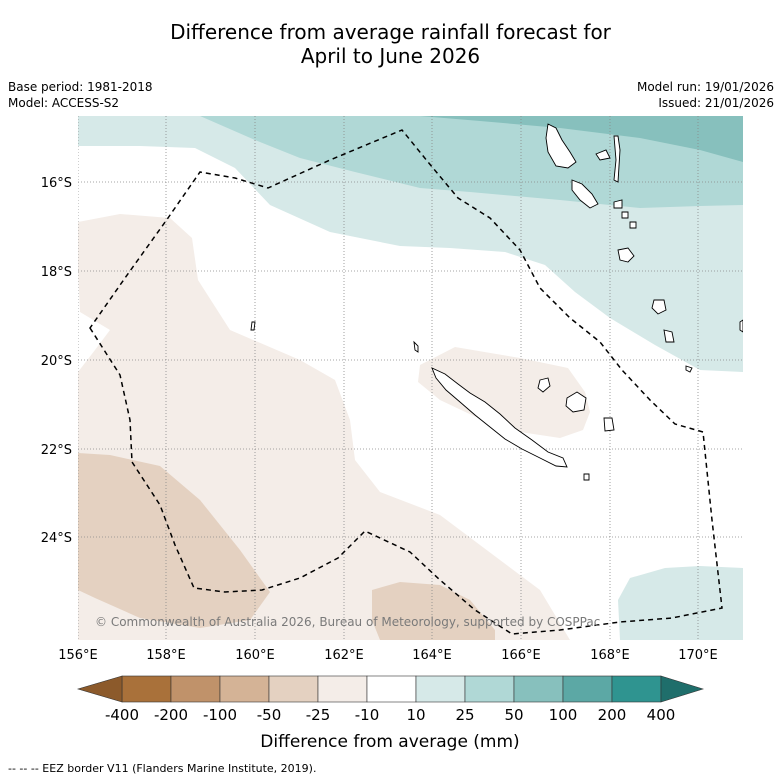 The width and height of the screenshot is (781, 781). What do you see at coordinates (680, 603) in the screenshot?
I see `wet-region-southeast` at bounding box center [680, 603].